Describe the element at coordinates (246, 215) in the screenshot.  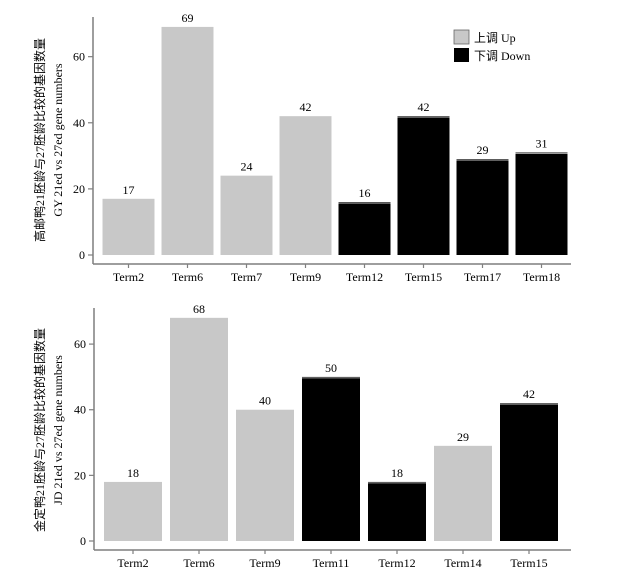
I see `bar-term7` at that location.